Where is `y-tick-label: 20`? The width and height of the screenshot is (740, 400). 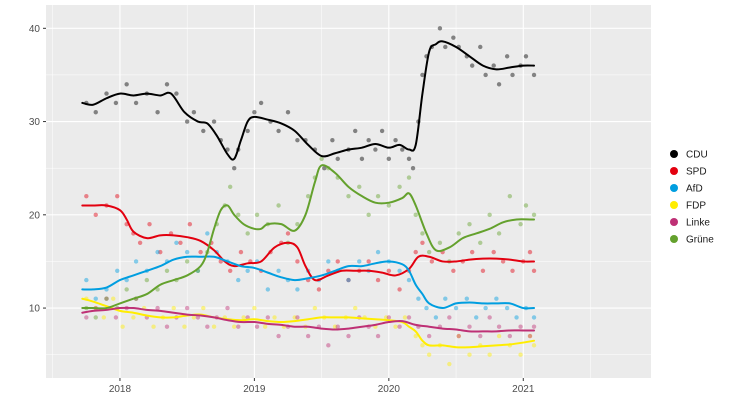 y-tick-label: 20 is located at coordinates (35, 215).